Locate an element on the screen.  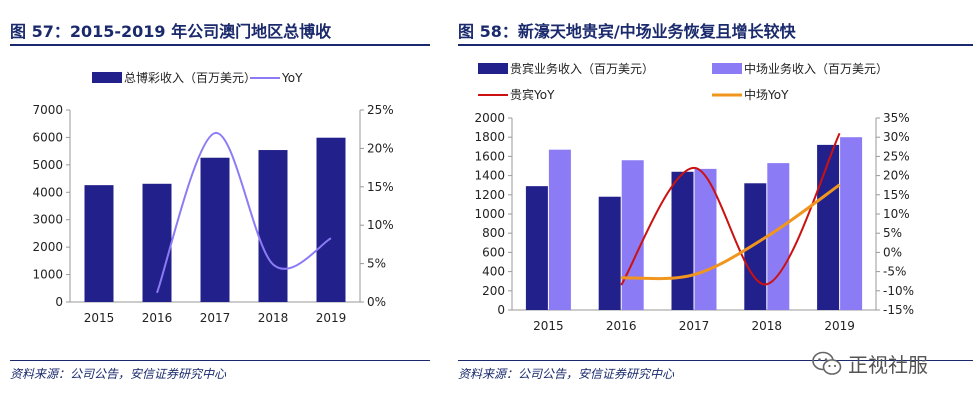
left-tick-label: 800 is located at coordinates (493, 233).